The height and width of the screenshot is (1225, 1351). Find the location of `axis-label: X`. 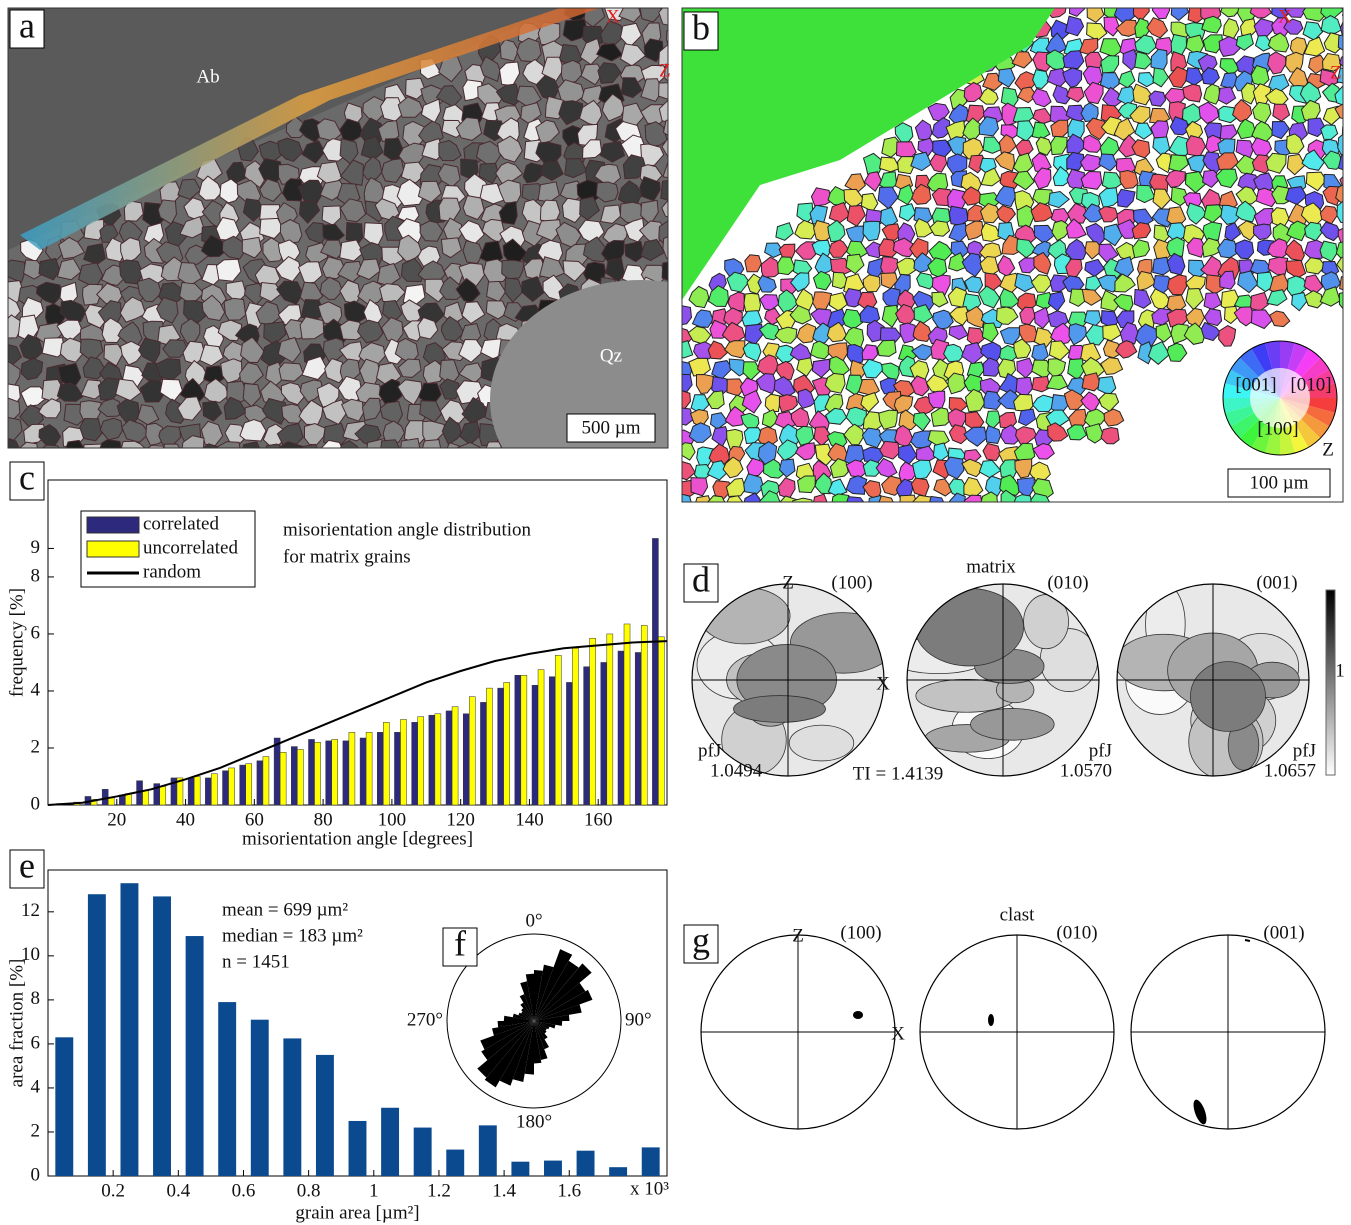

axis-label: X is located at coordinates (898, 1033).